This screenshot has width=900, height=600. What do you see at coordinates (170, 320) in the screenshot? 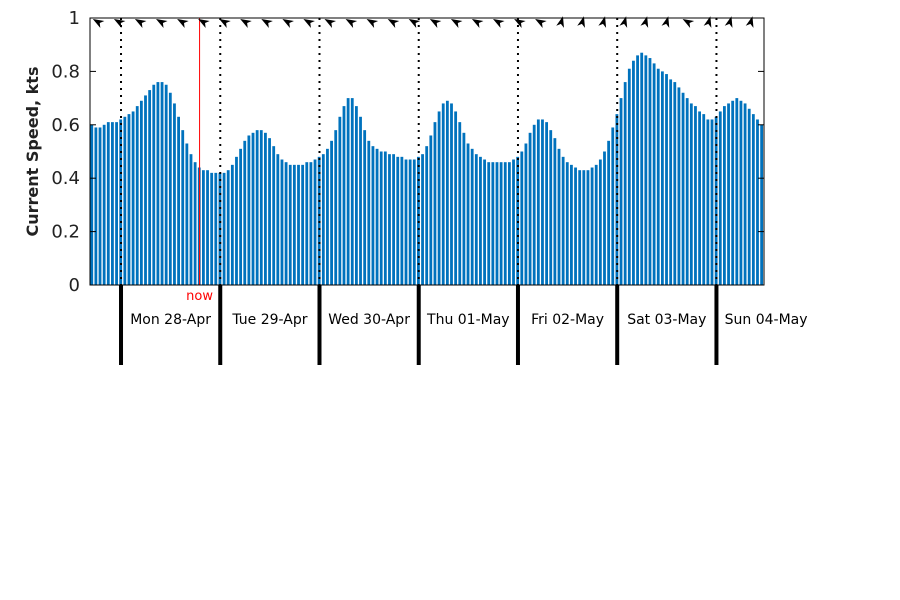
I see `day-label: Mon 28-Apr` at bounding box center [170, 320].